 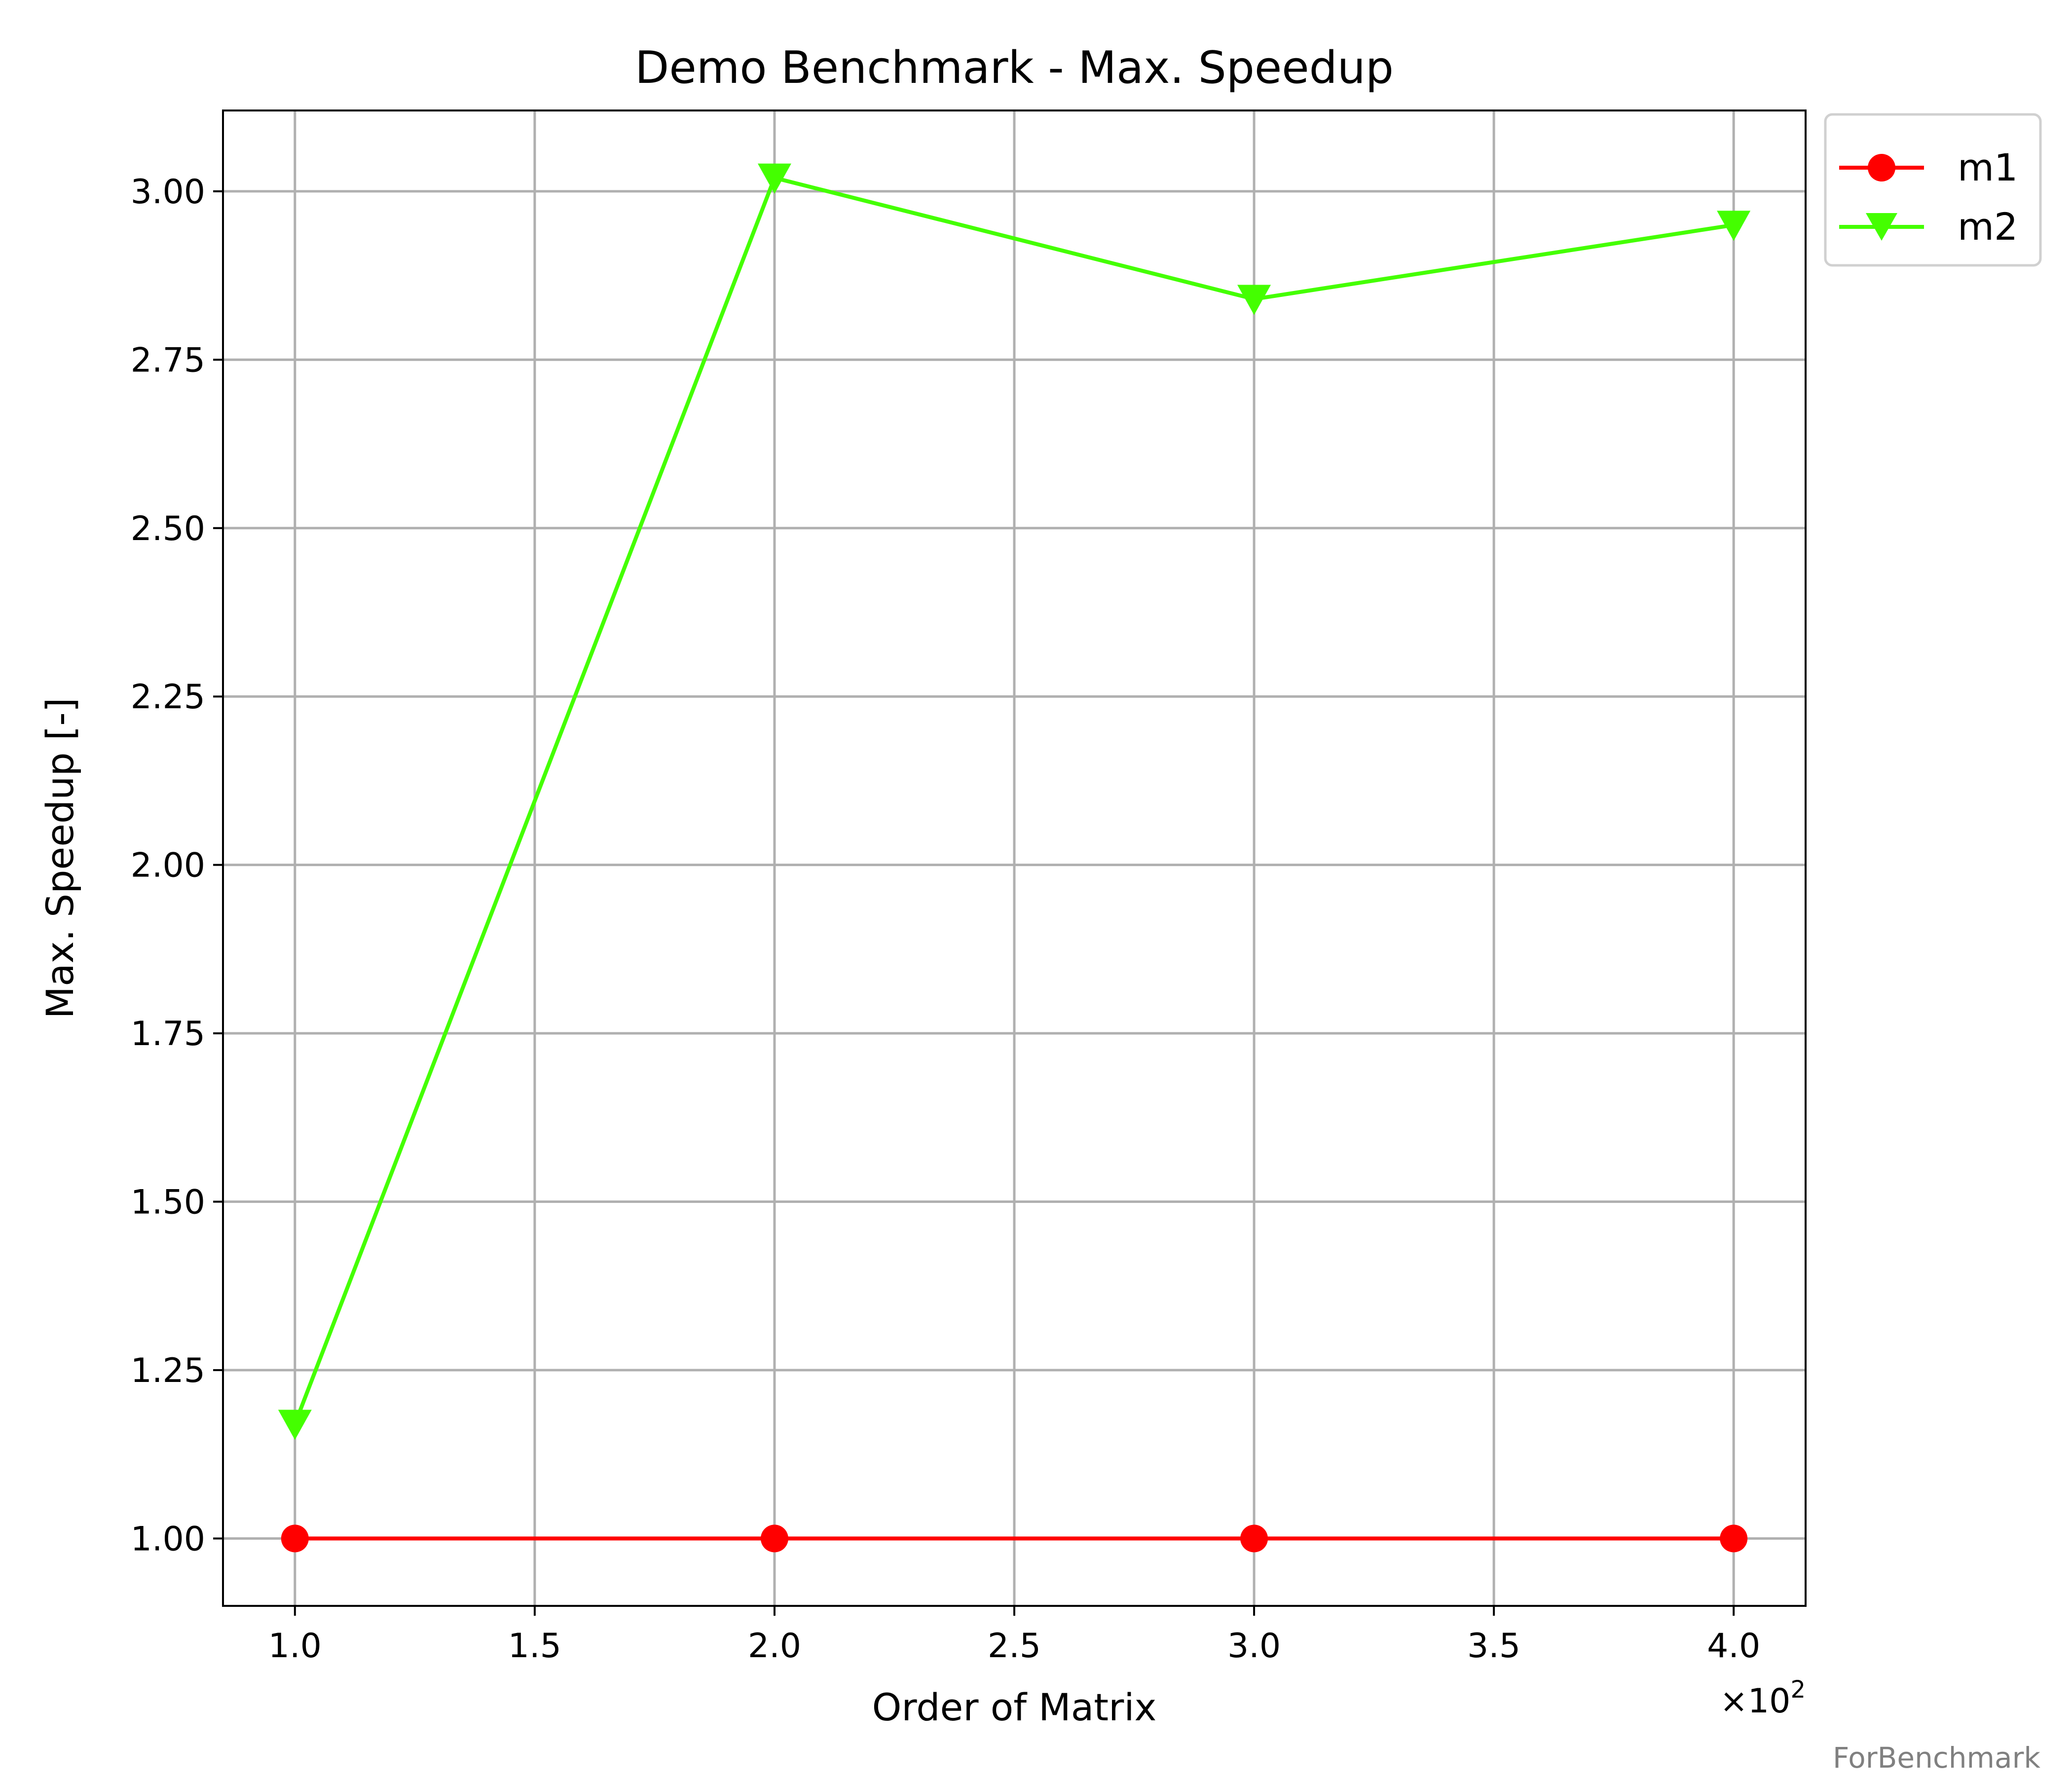 I want to click on x-tick-label: 1.0, so click(x=295, y=1646).